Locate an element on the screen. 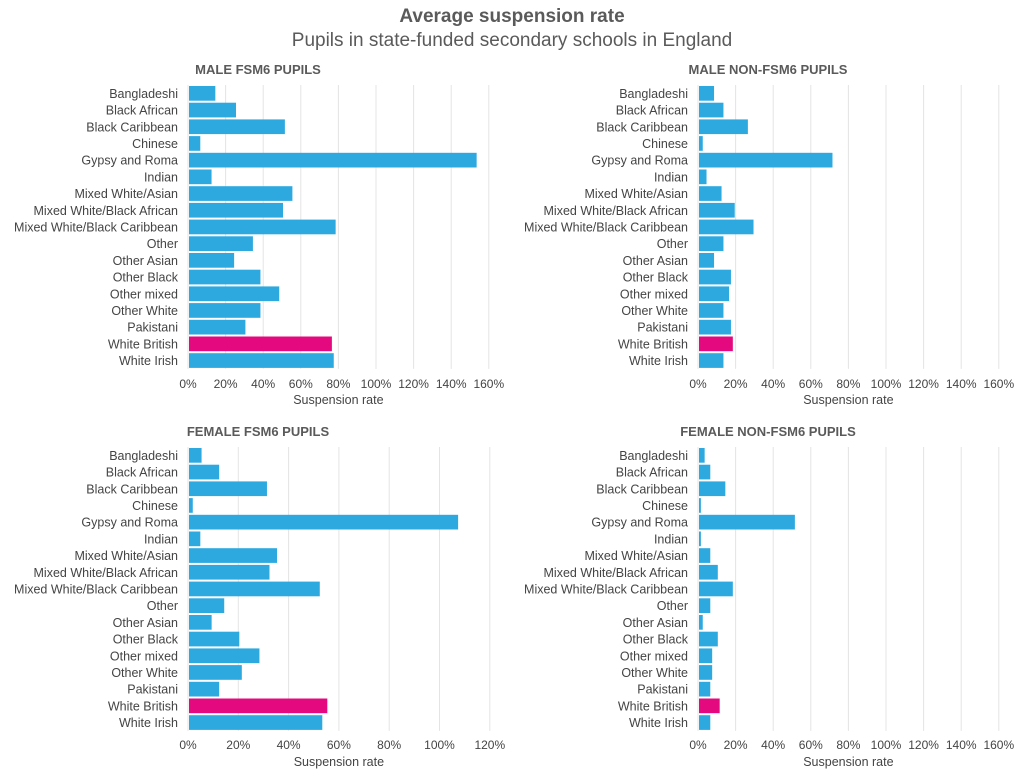  category-label: White Irish is located at coordinates (148, 723).